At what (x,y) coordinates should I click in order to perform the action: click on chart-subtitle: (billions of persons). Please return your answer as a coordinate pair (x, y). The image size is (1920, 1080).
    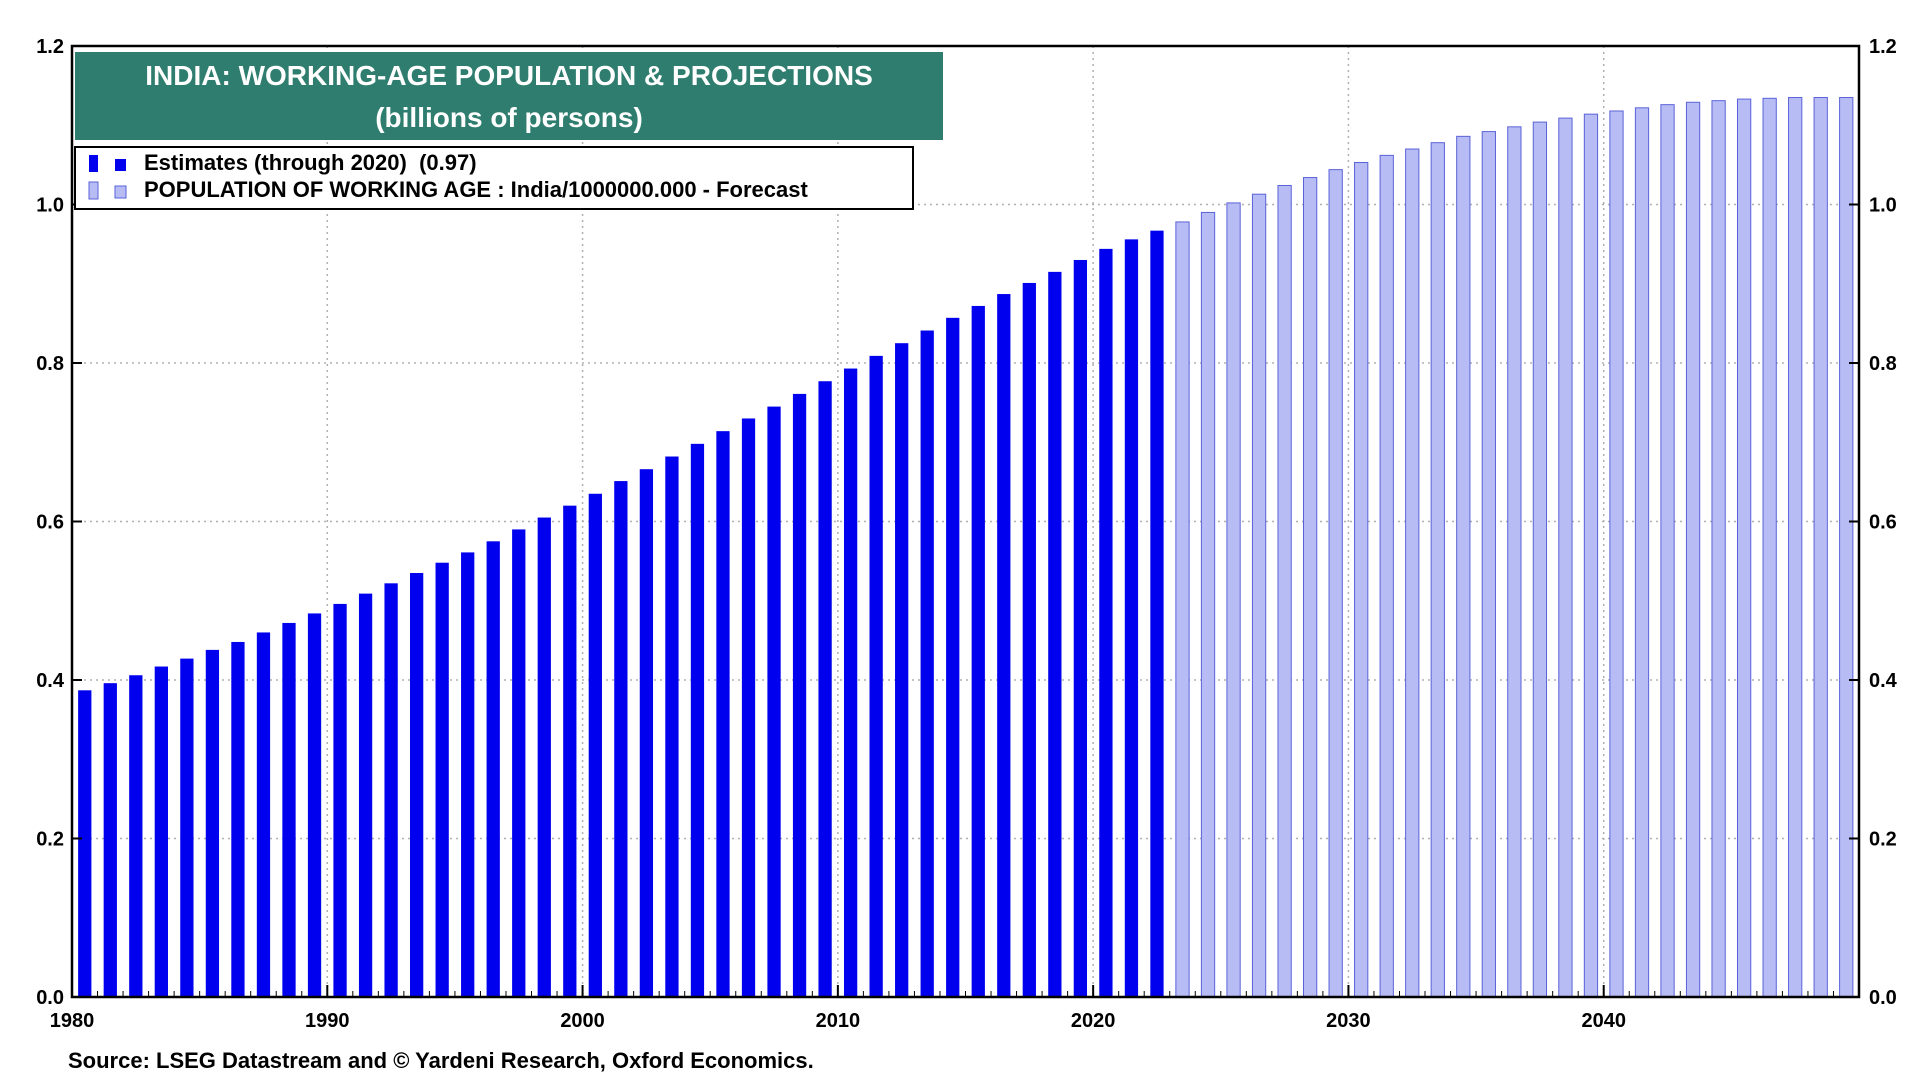
    Looking at the image, I should click on (509, 117).